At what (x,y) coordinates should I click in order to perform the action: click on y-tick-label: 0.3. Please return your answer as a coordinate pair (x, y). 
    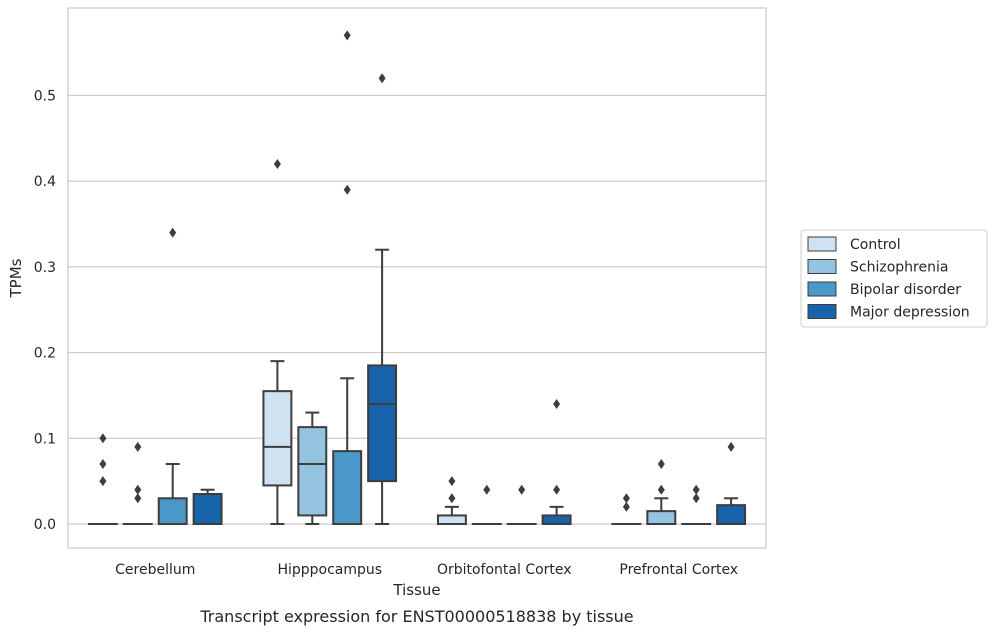
    Looking at the image, I should click on (45, 268).